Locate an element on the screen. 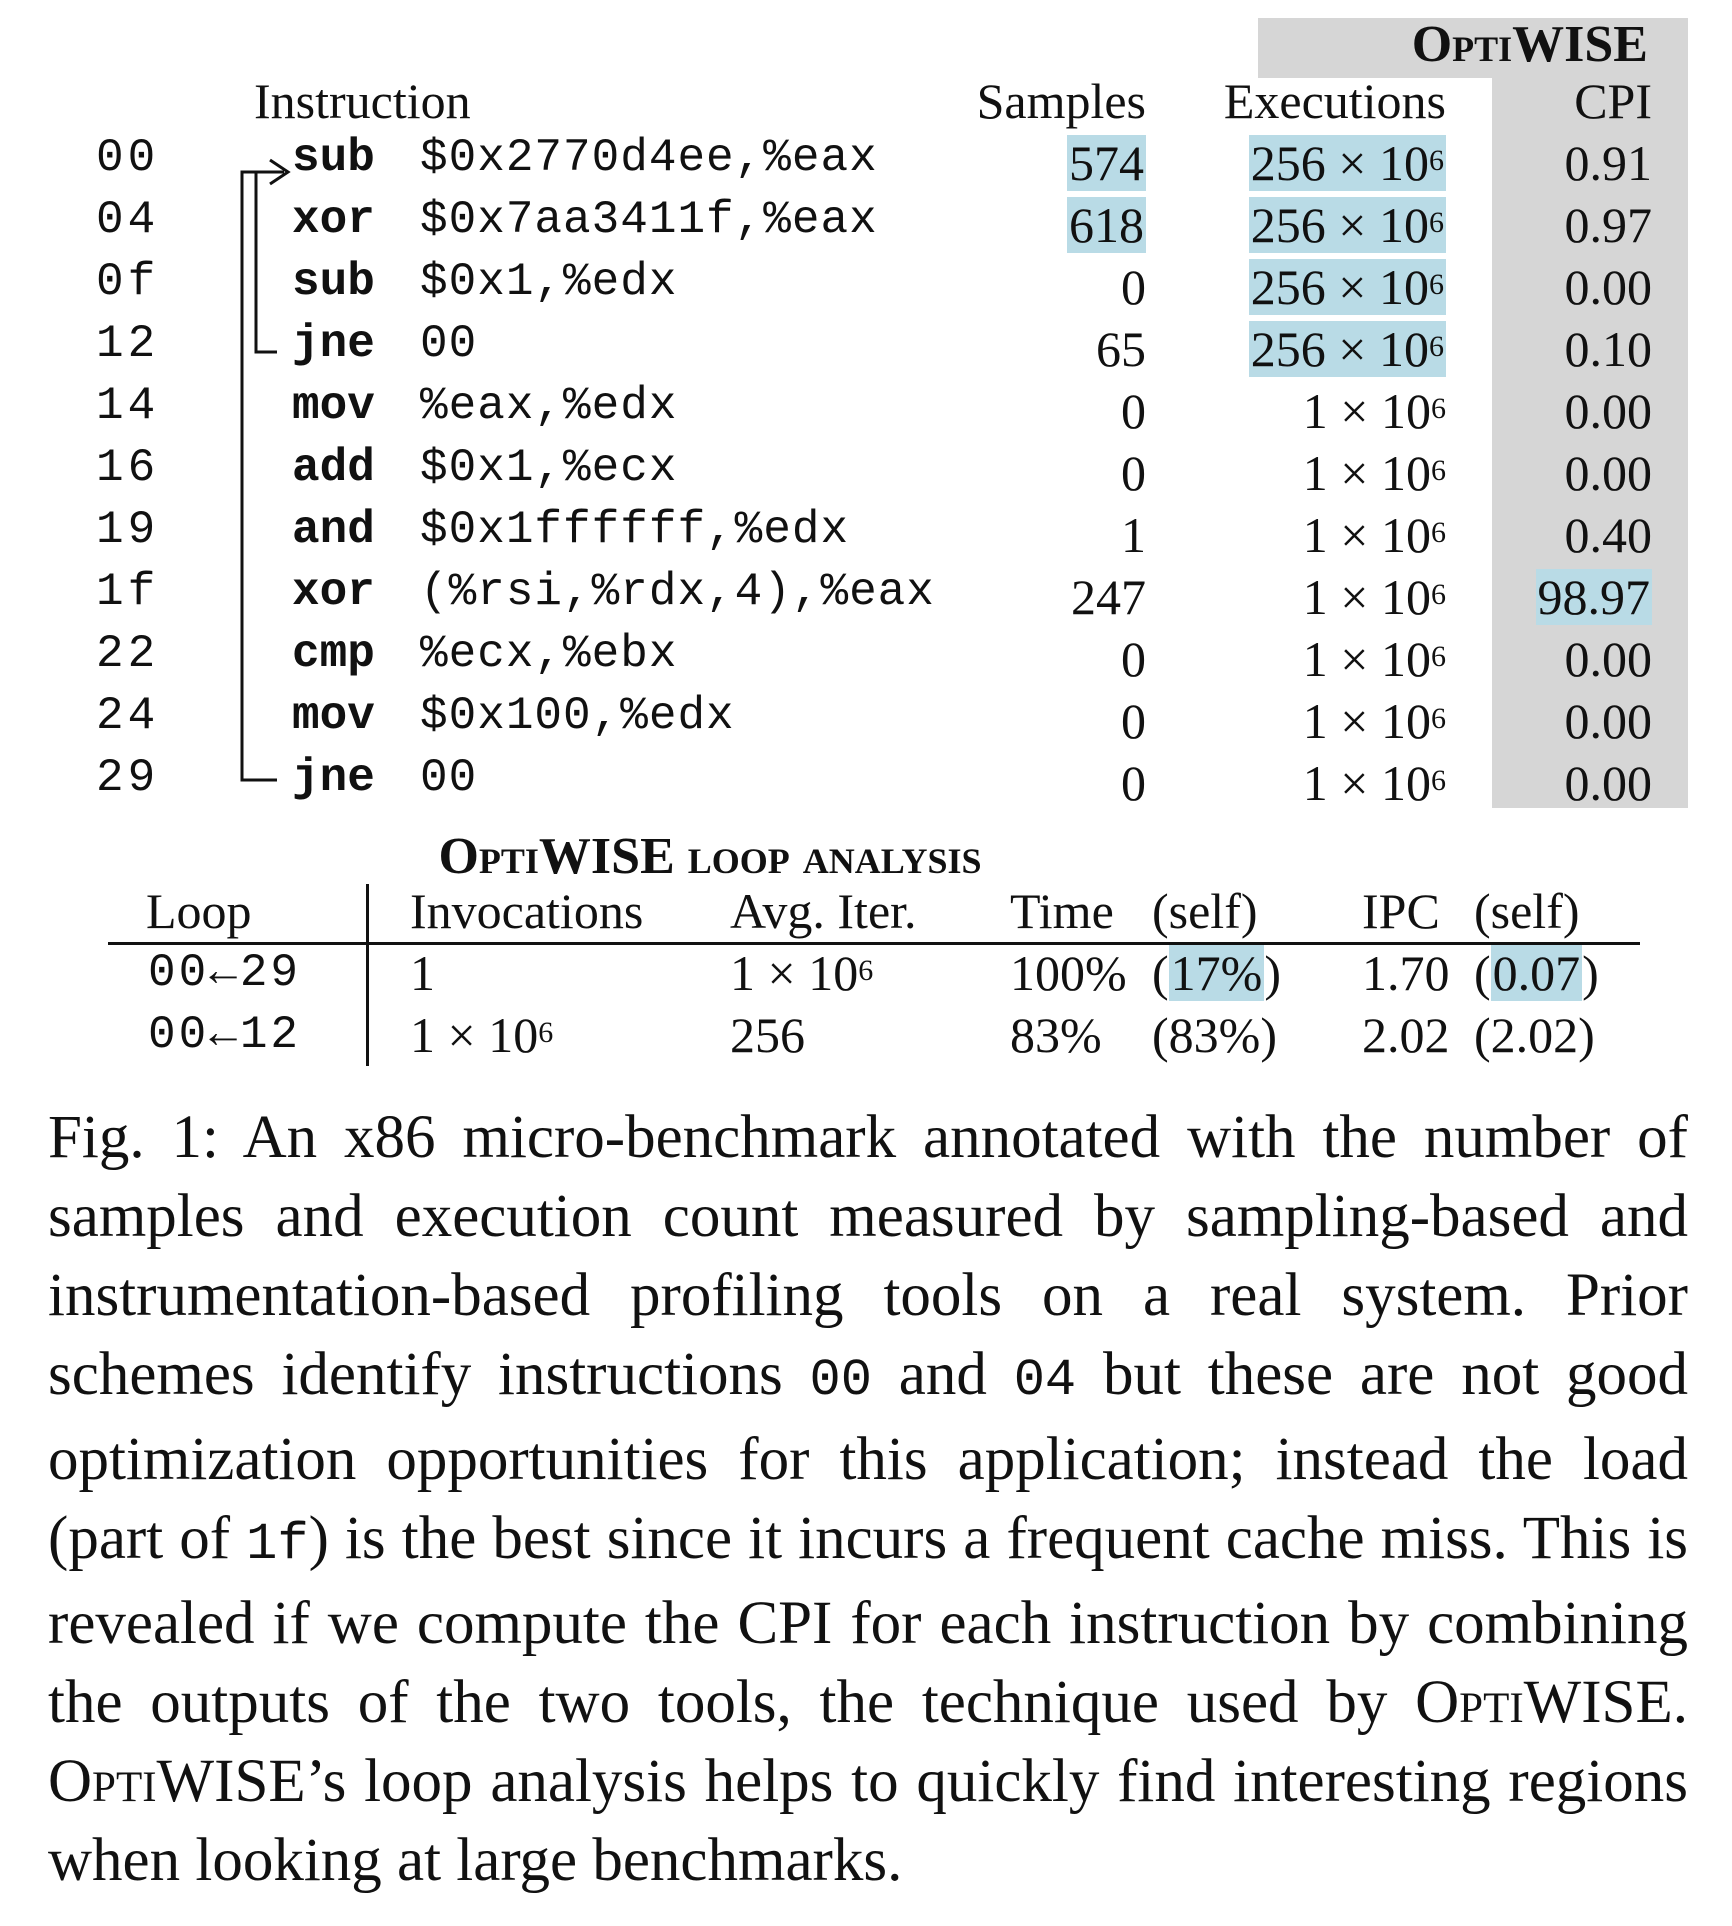  loop-analysis-title: OptiWISE loop analysis is located at coordinates (710, 856).